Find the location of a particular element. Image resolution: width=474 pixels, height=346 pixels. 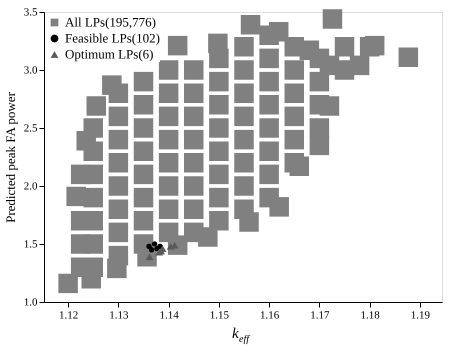

y-tick-label: 2.0 is located at coordinates (31, 186).